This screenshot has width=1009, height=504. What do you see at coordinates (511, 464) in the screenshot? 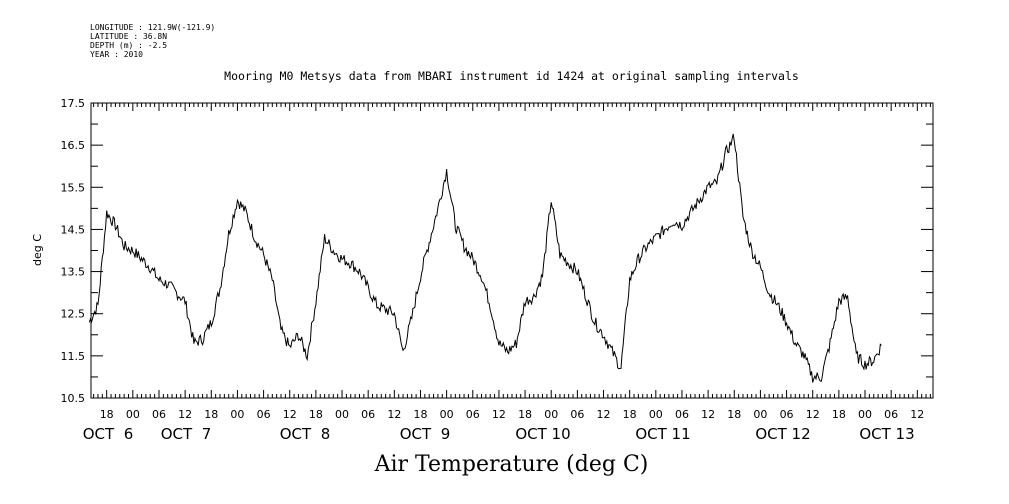
I see `x-axis-label: Air Temperature (deg C)` at bounding box center [511, 464].